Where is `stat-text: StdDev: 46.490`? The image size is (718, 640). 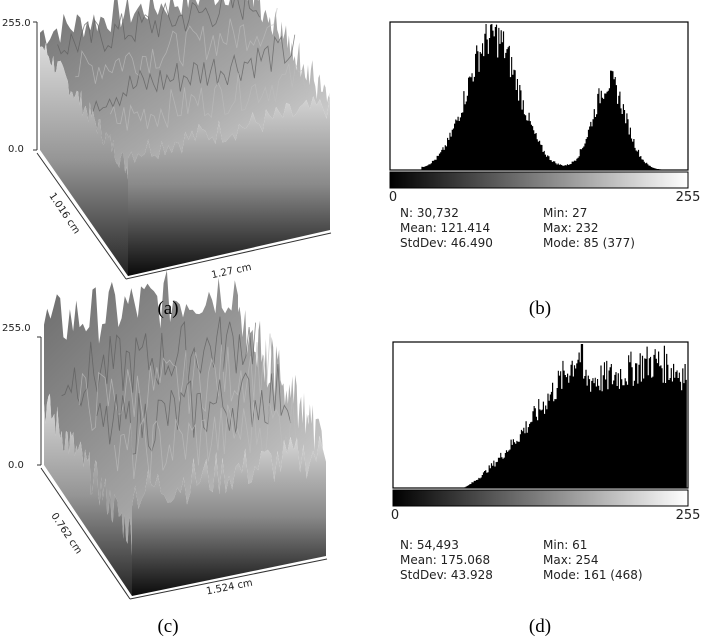 stat-text: StdDev: 46.490 is located at coordinates (446, 243).